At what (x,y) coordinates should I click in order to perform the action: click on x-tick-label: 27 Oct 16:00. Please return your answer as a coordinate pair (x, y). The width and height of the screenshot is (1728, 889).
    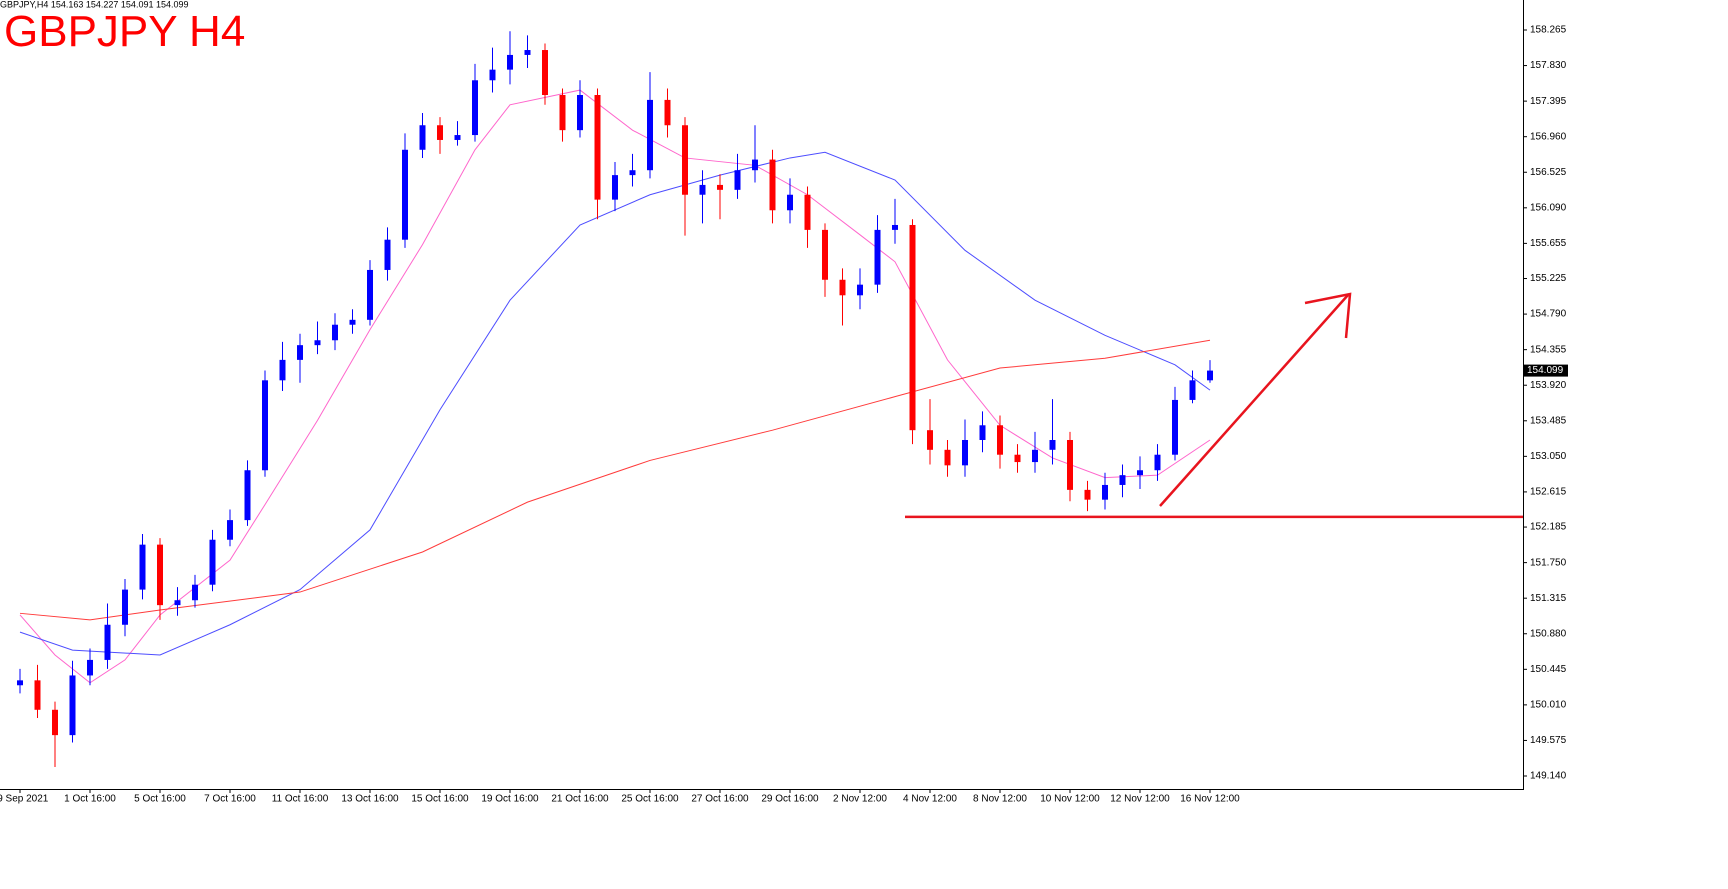
    Looking at the image, I should click on (720, 799).